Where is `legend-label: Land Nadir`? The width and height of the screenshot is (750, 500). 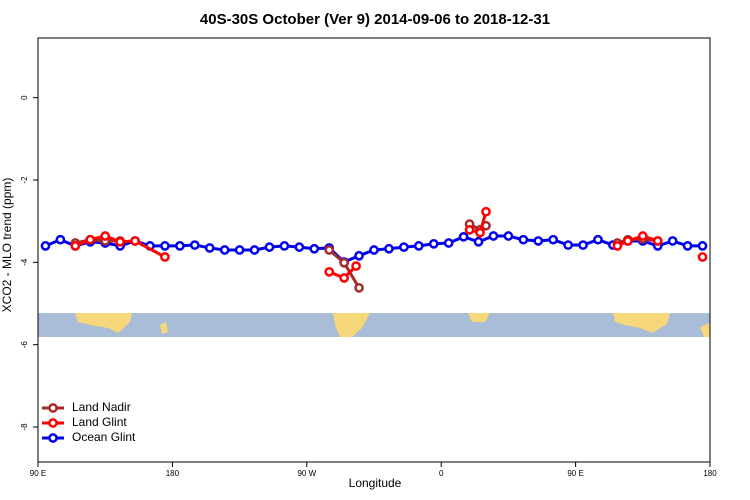
legend-label: Land Nadir is located at coordinates (101, 407).